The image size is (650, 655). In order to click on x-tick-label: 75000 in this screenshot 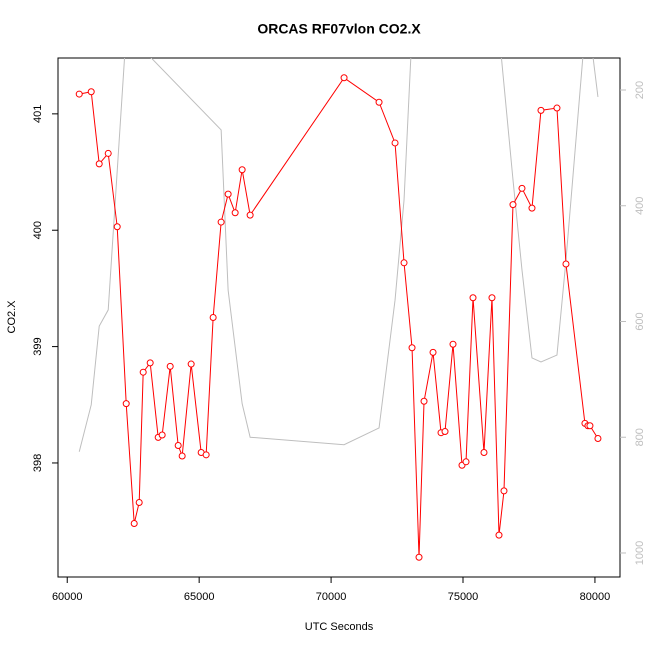, I will do `click(463, 597)`.